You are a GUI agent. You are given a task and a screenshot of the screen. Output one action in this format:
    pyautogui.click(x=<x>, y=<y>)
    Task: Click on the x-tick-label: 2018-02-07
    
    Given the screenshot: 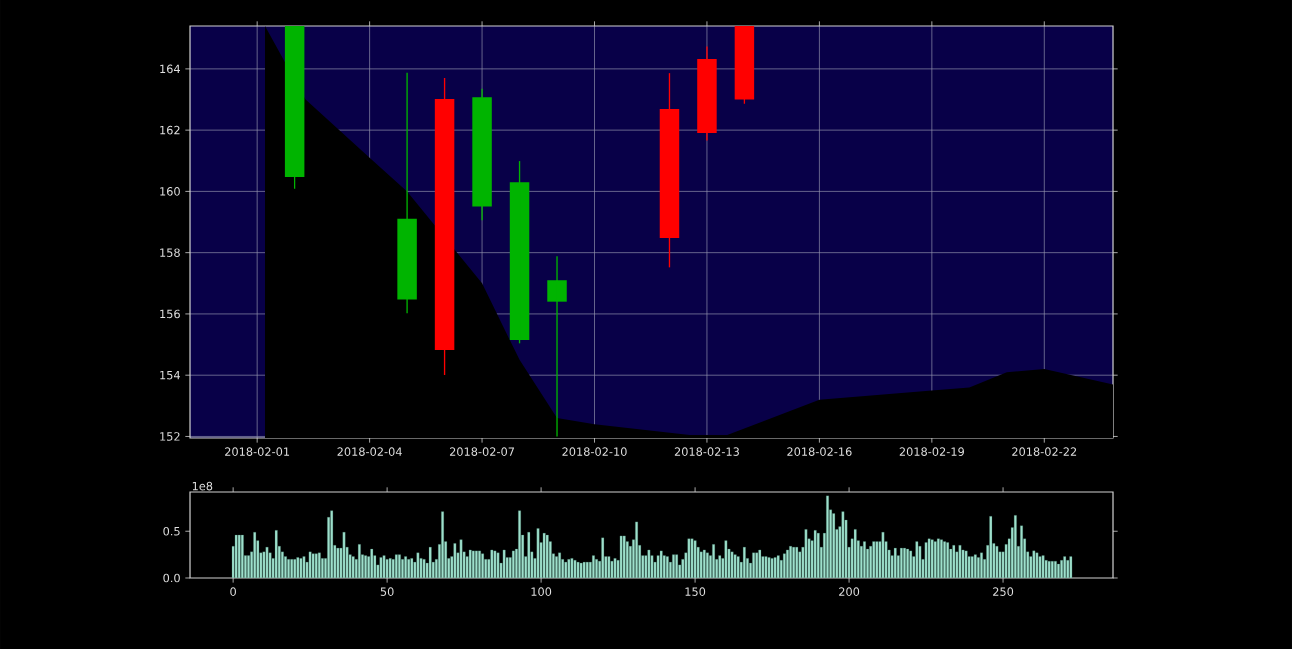 What is the action you would take?
    pyautogui.click(x=482, y=451)
    